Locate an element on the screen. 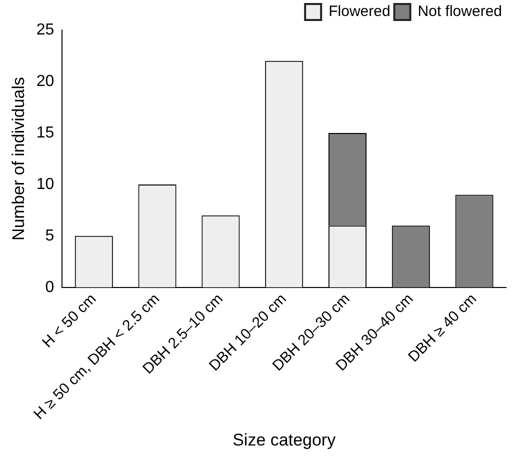  legend-label: Not flowered is located at coordinates (460, 11).